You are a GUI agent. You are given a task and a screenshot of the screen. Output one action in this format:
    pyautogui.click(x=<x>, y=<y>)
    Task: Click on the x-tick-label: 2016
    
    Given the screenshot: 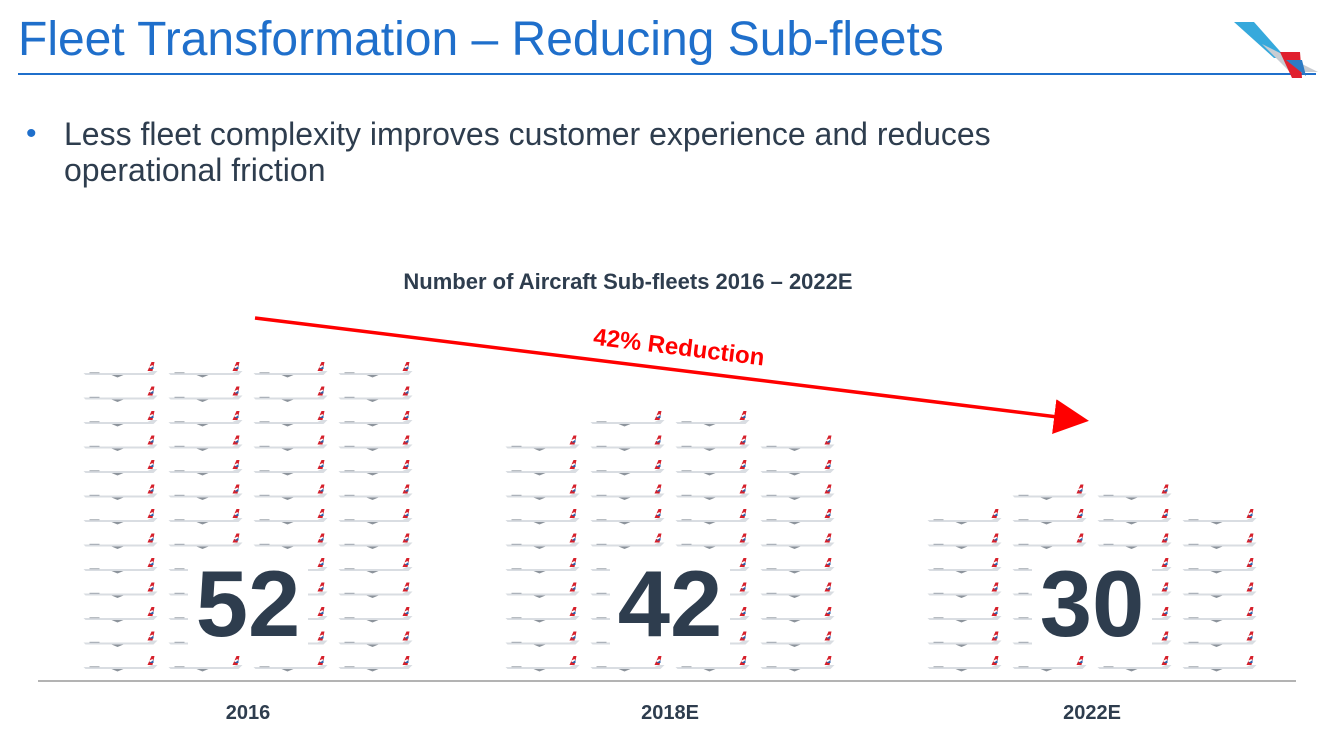 What is the action you would take?
    pyautogui.click(x=248, y=713)
    